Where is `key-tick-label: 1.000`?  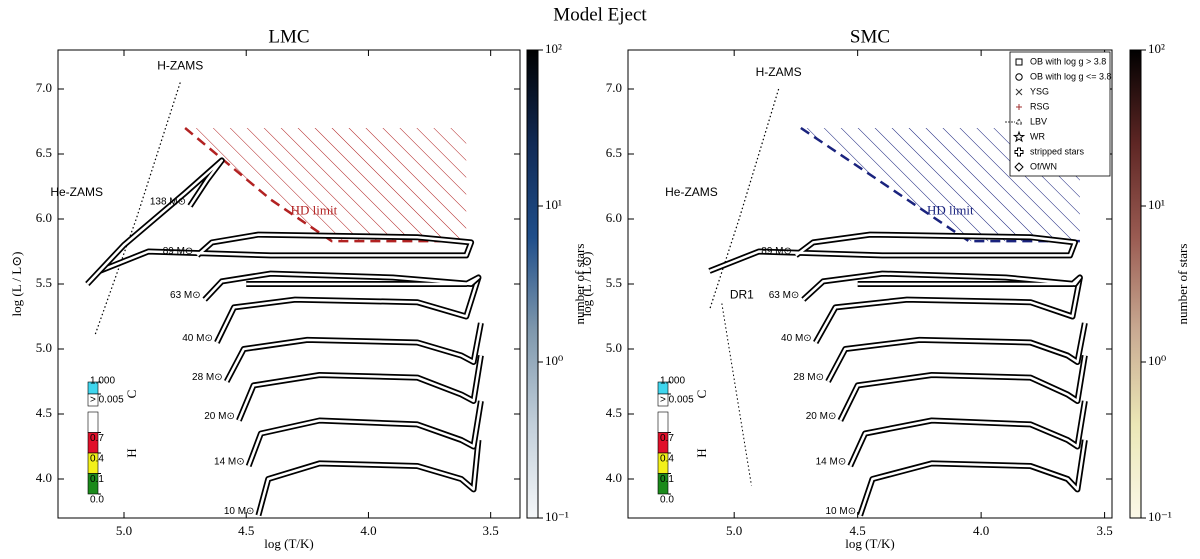
key-tick-label: 1.000 is located at coordinates (102, 381).